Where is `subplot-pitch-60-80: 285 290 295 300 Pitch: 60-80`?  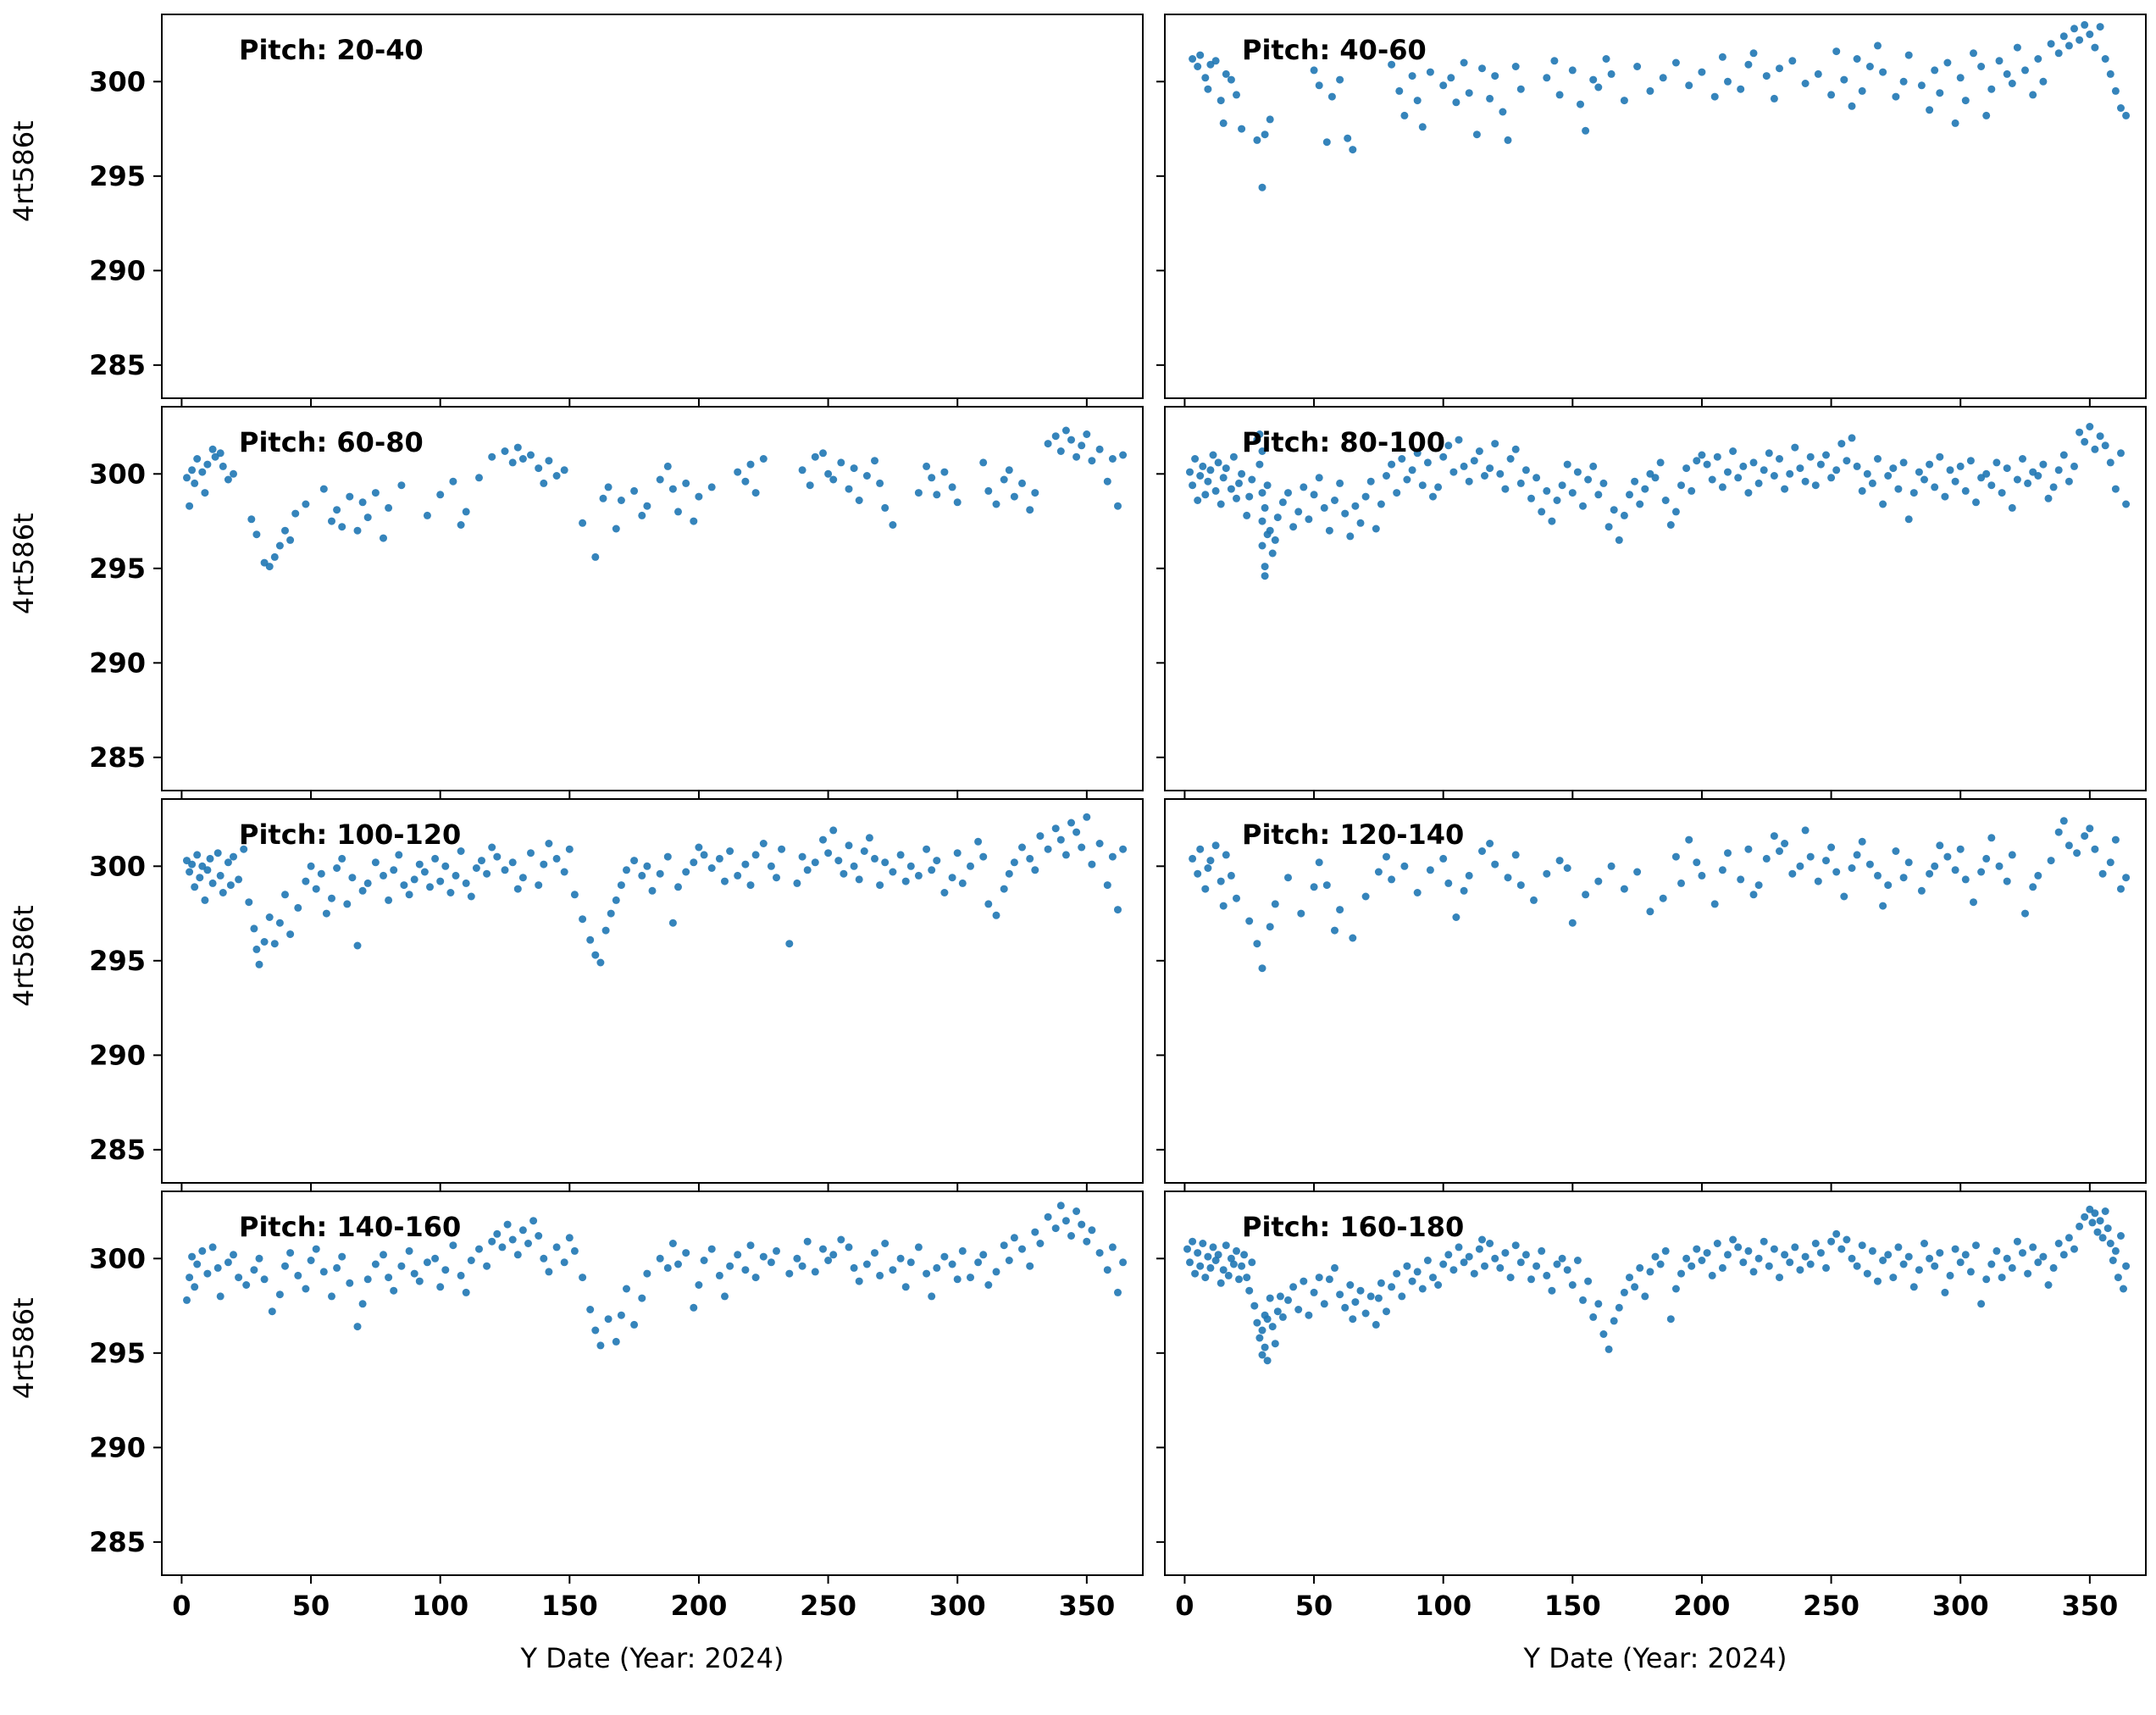
subplot-pitch-60-80: 285 290 295 300 Pitch: 60-80 is located at coordinates (616, 602).